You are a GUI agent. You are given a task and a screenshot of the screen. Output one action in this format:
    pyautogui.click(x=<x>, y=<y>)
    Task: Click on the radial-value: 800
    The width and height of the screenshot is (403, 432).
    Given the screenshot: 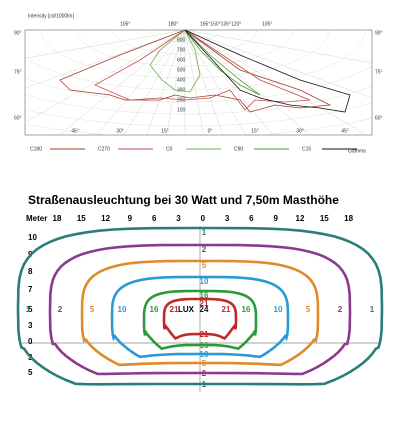 What is the action you would take?
    pyautogui.click(x=181, y=40)
    